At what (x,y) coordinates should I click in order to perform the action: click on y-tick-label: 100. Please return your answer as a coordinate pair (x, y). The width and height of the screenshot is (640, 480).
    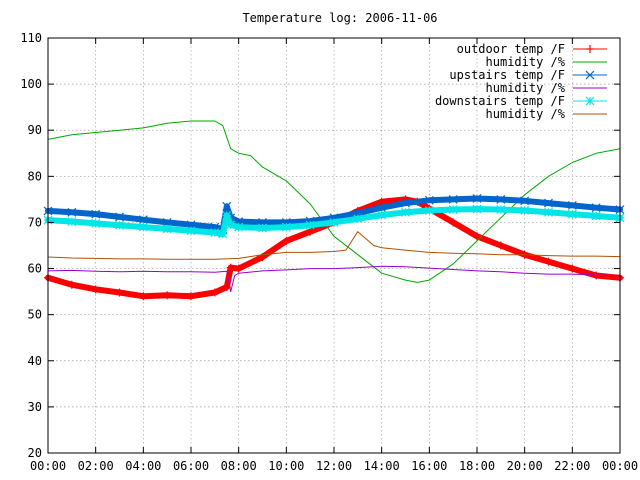
    Looking at the image, I should click on (31, 84).